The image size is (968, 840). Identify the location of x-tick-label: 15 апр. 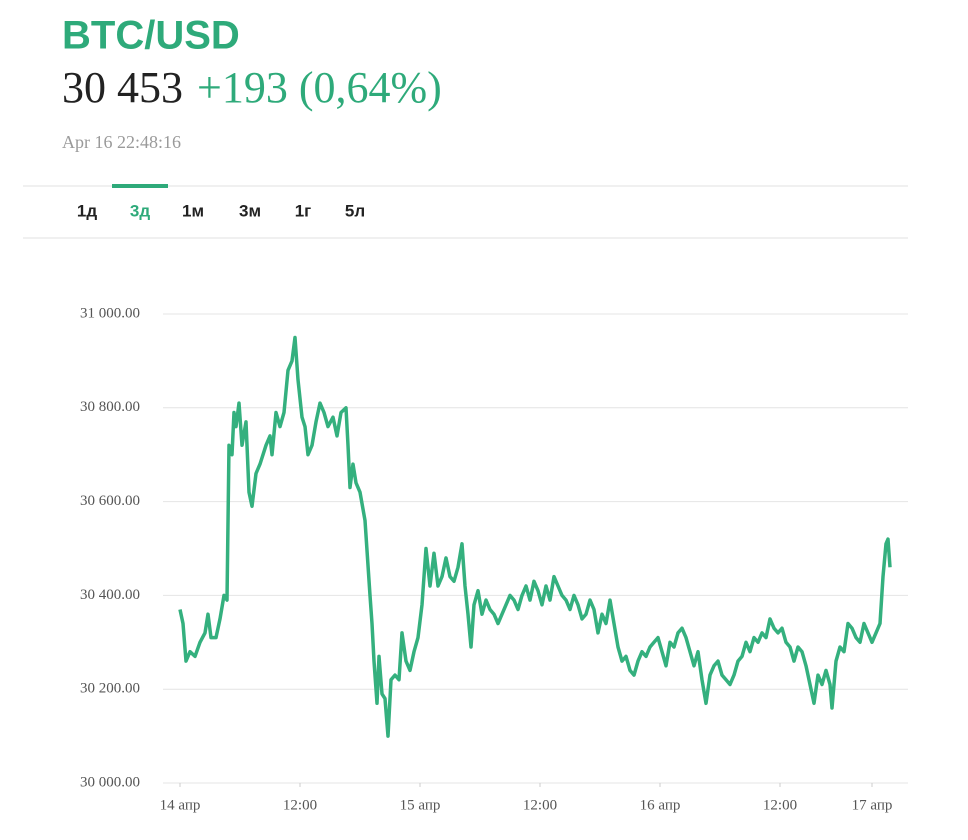
(420, 805).